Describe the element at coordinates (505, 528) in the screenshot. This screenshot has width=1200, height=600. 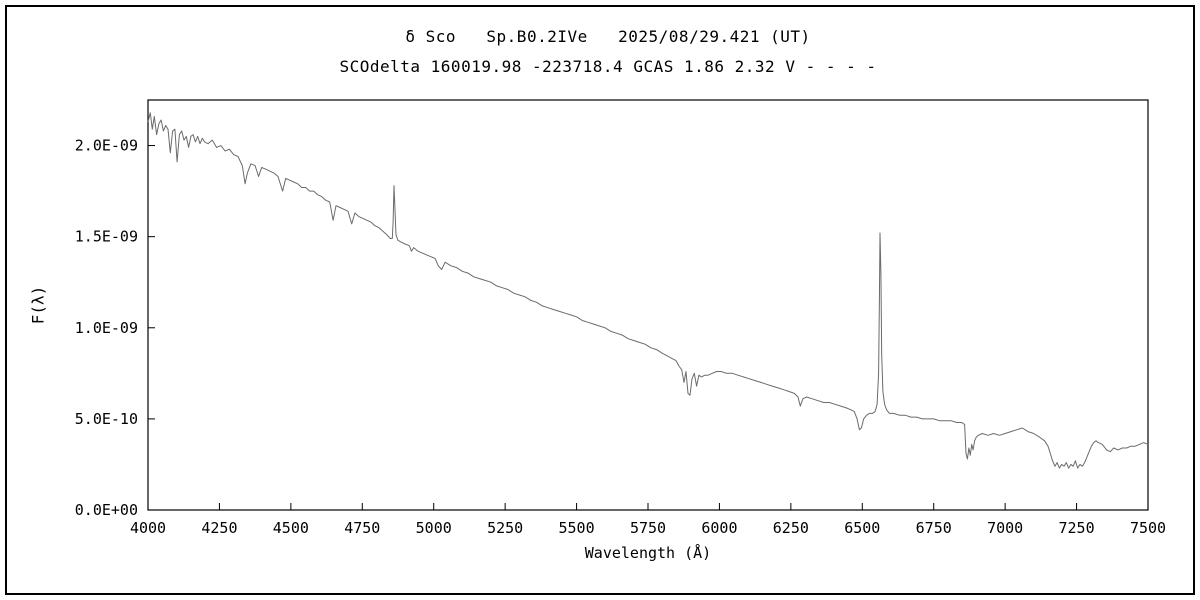
I see `x-tick-label: 5250` at that location.